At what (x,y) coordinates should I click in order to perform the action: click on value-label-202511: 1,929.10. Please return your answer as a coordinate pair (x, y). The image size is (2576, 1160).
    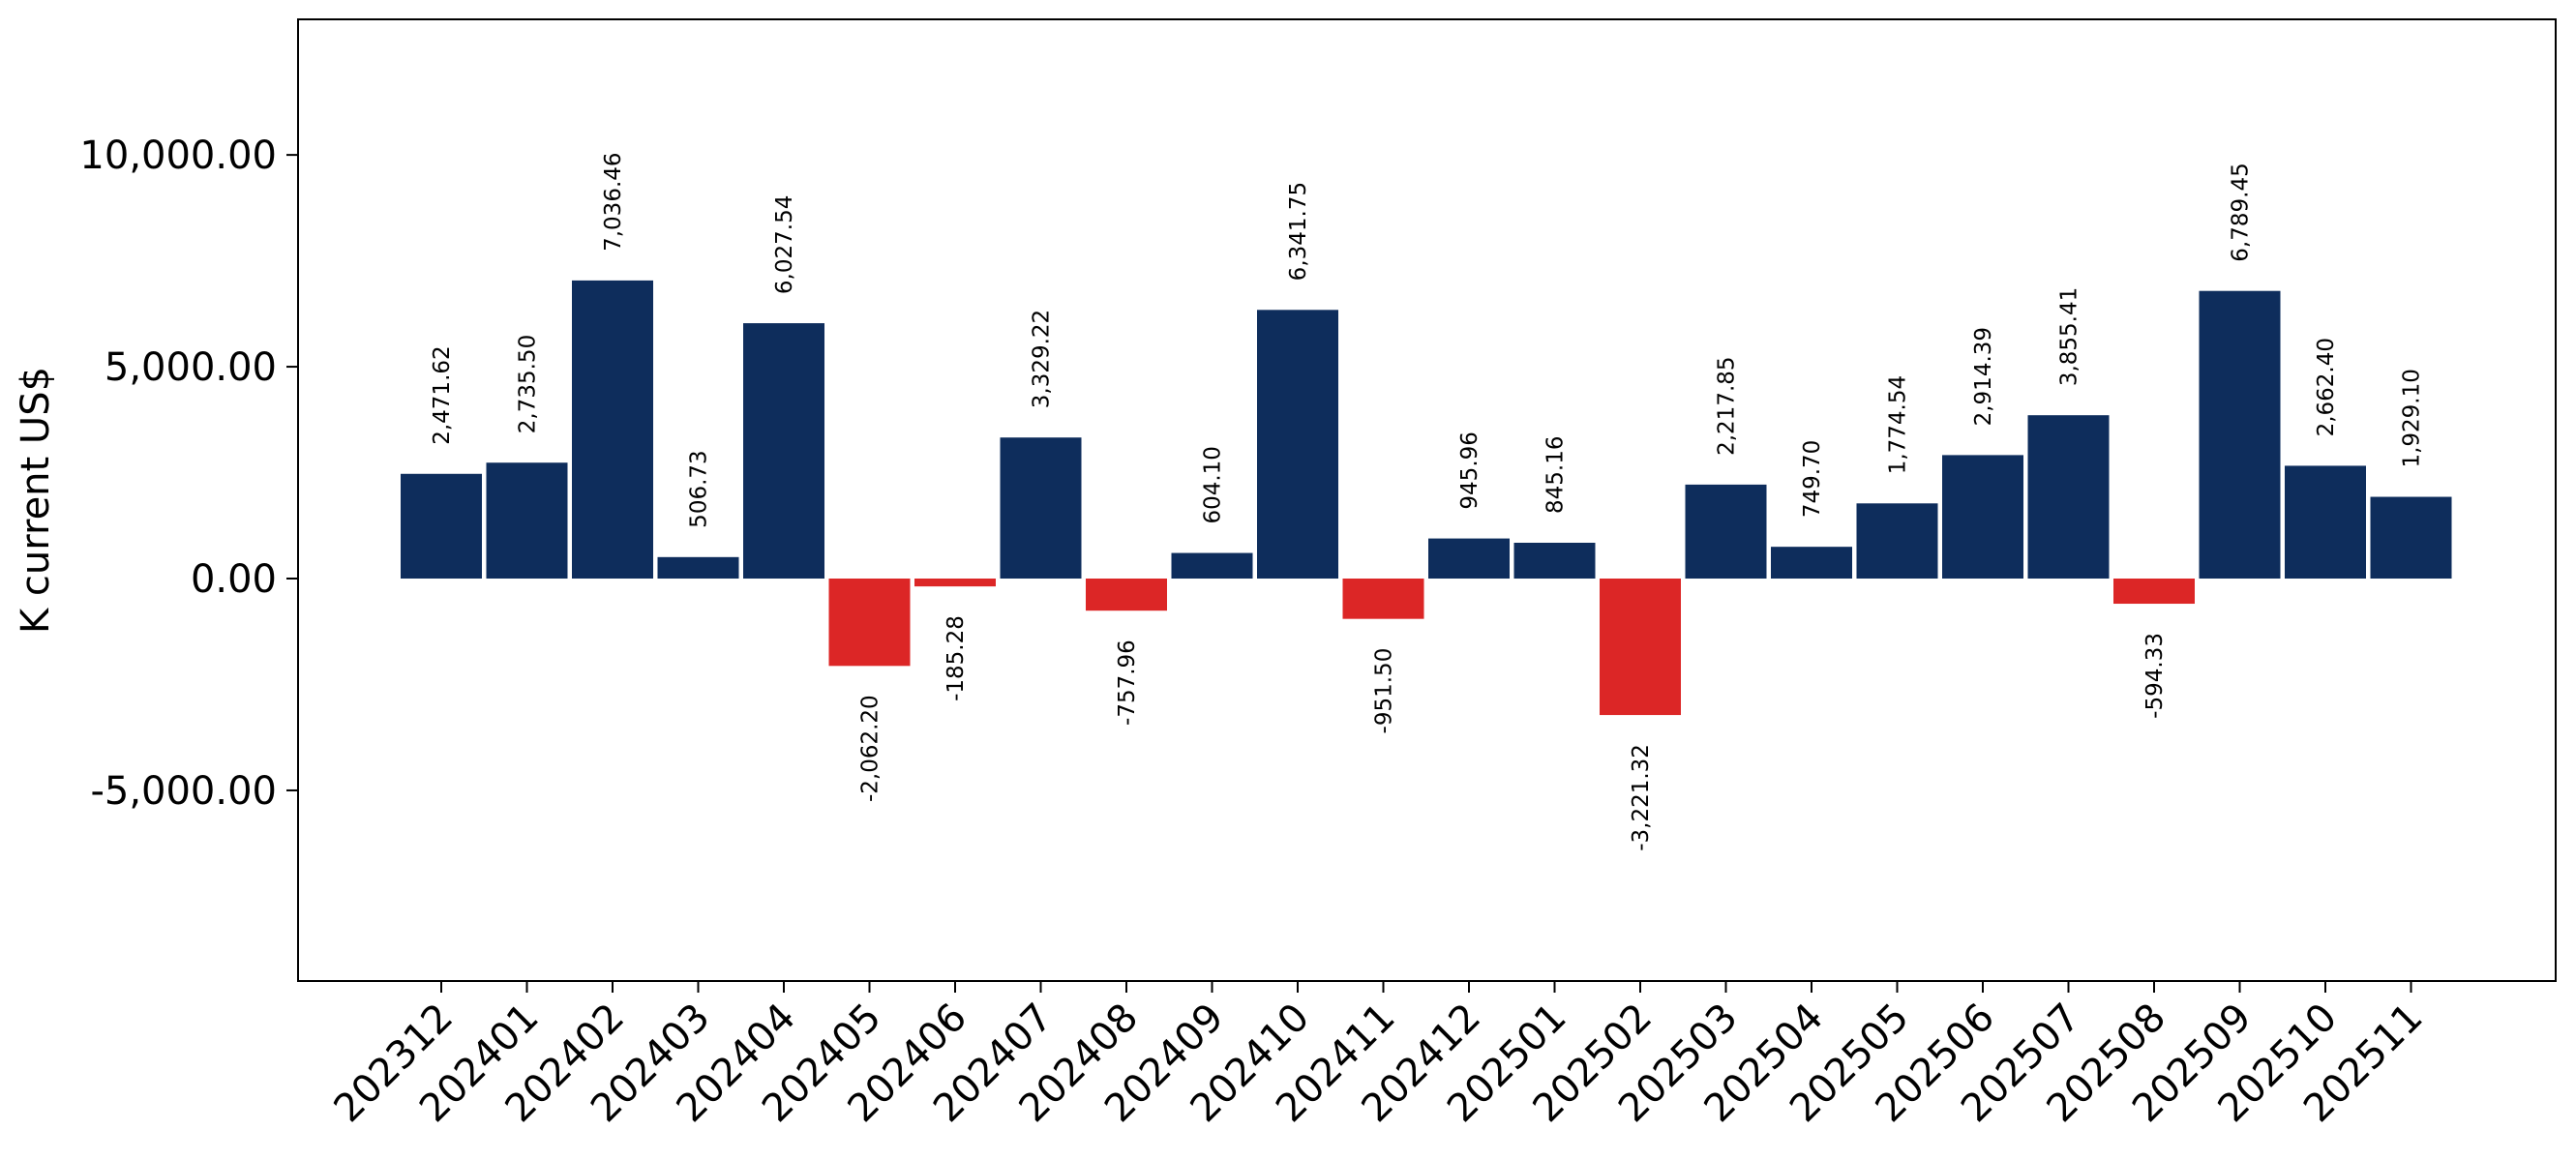
    Looking at the image, I should click on (2412, 418).